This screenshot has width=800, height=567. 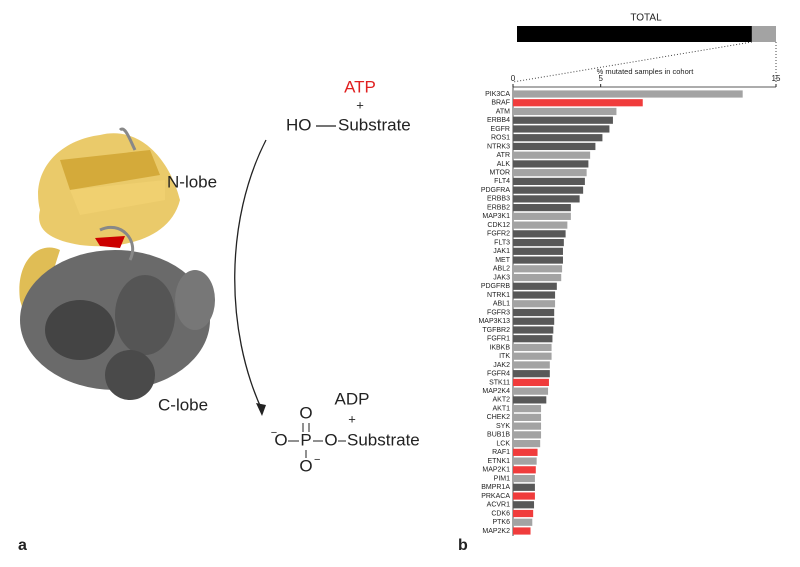 What do you see at coordinates (299, 124) in the screenshot?
I see `hydroxyl: HO` at bounding box center [299, 124].